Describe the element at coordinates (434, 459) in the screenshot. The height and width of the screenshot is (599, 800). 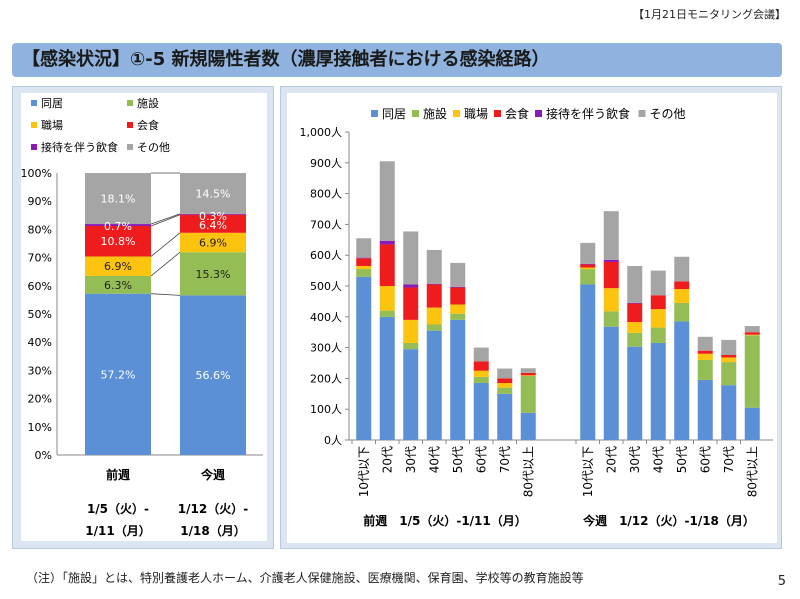
I see `x-tick-label: 40代` at that location.